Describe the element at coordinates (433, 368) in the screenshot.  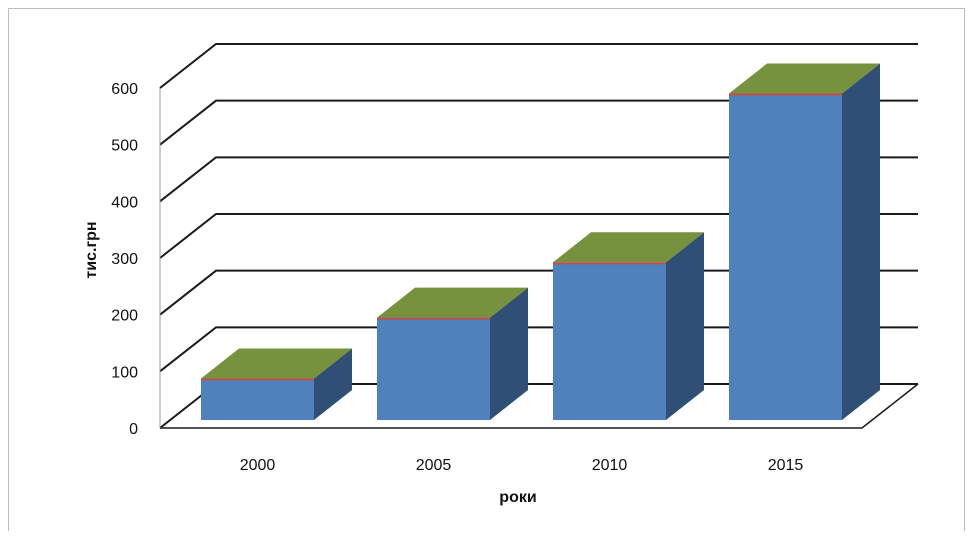
I see `bar-front-2005` at that location.